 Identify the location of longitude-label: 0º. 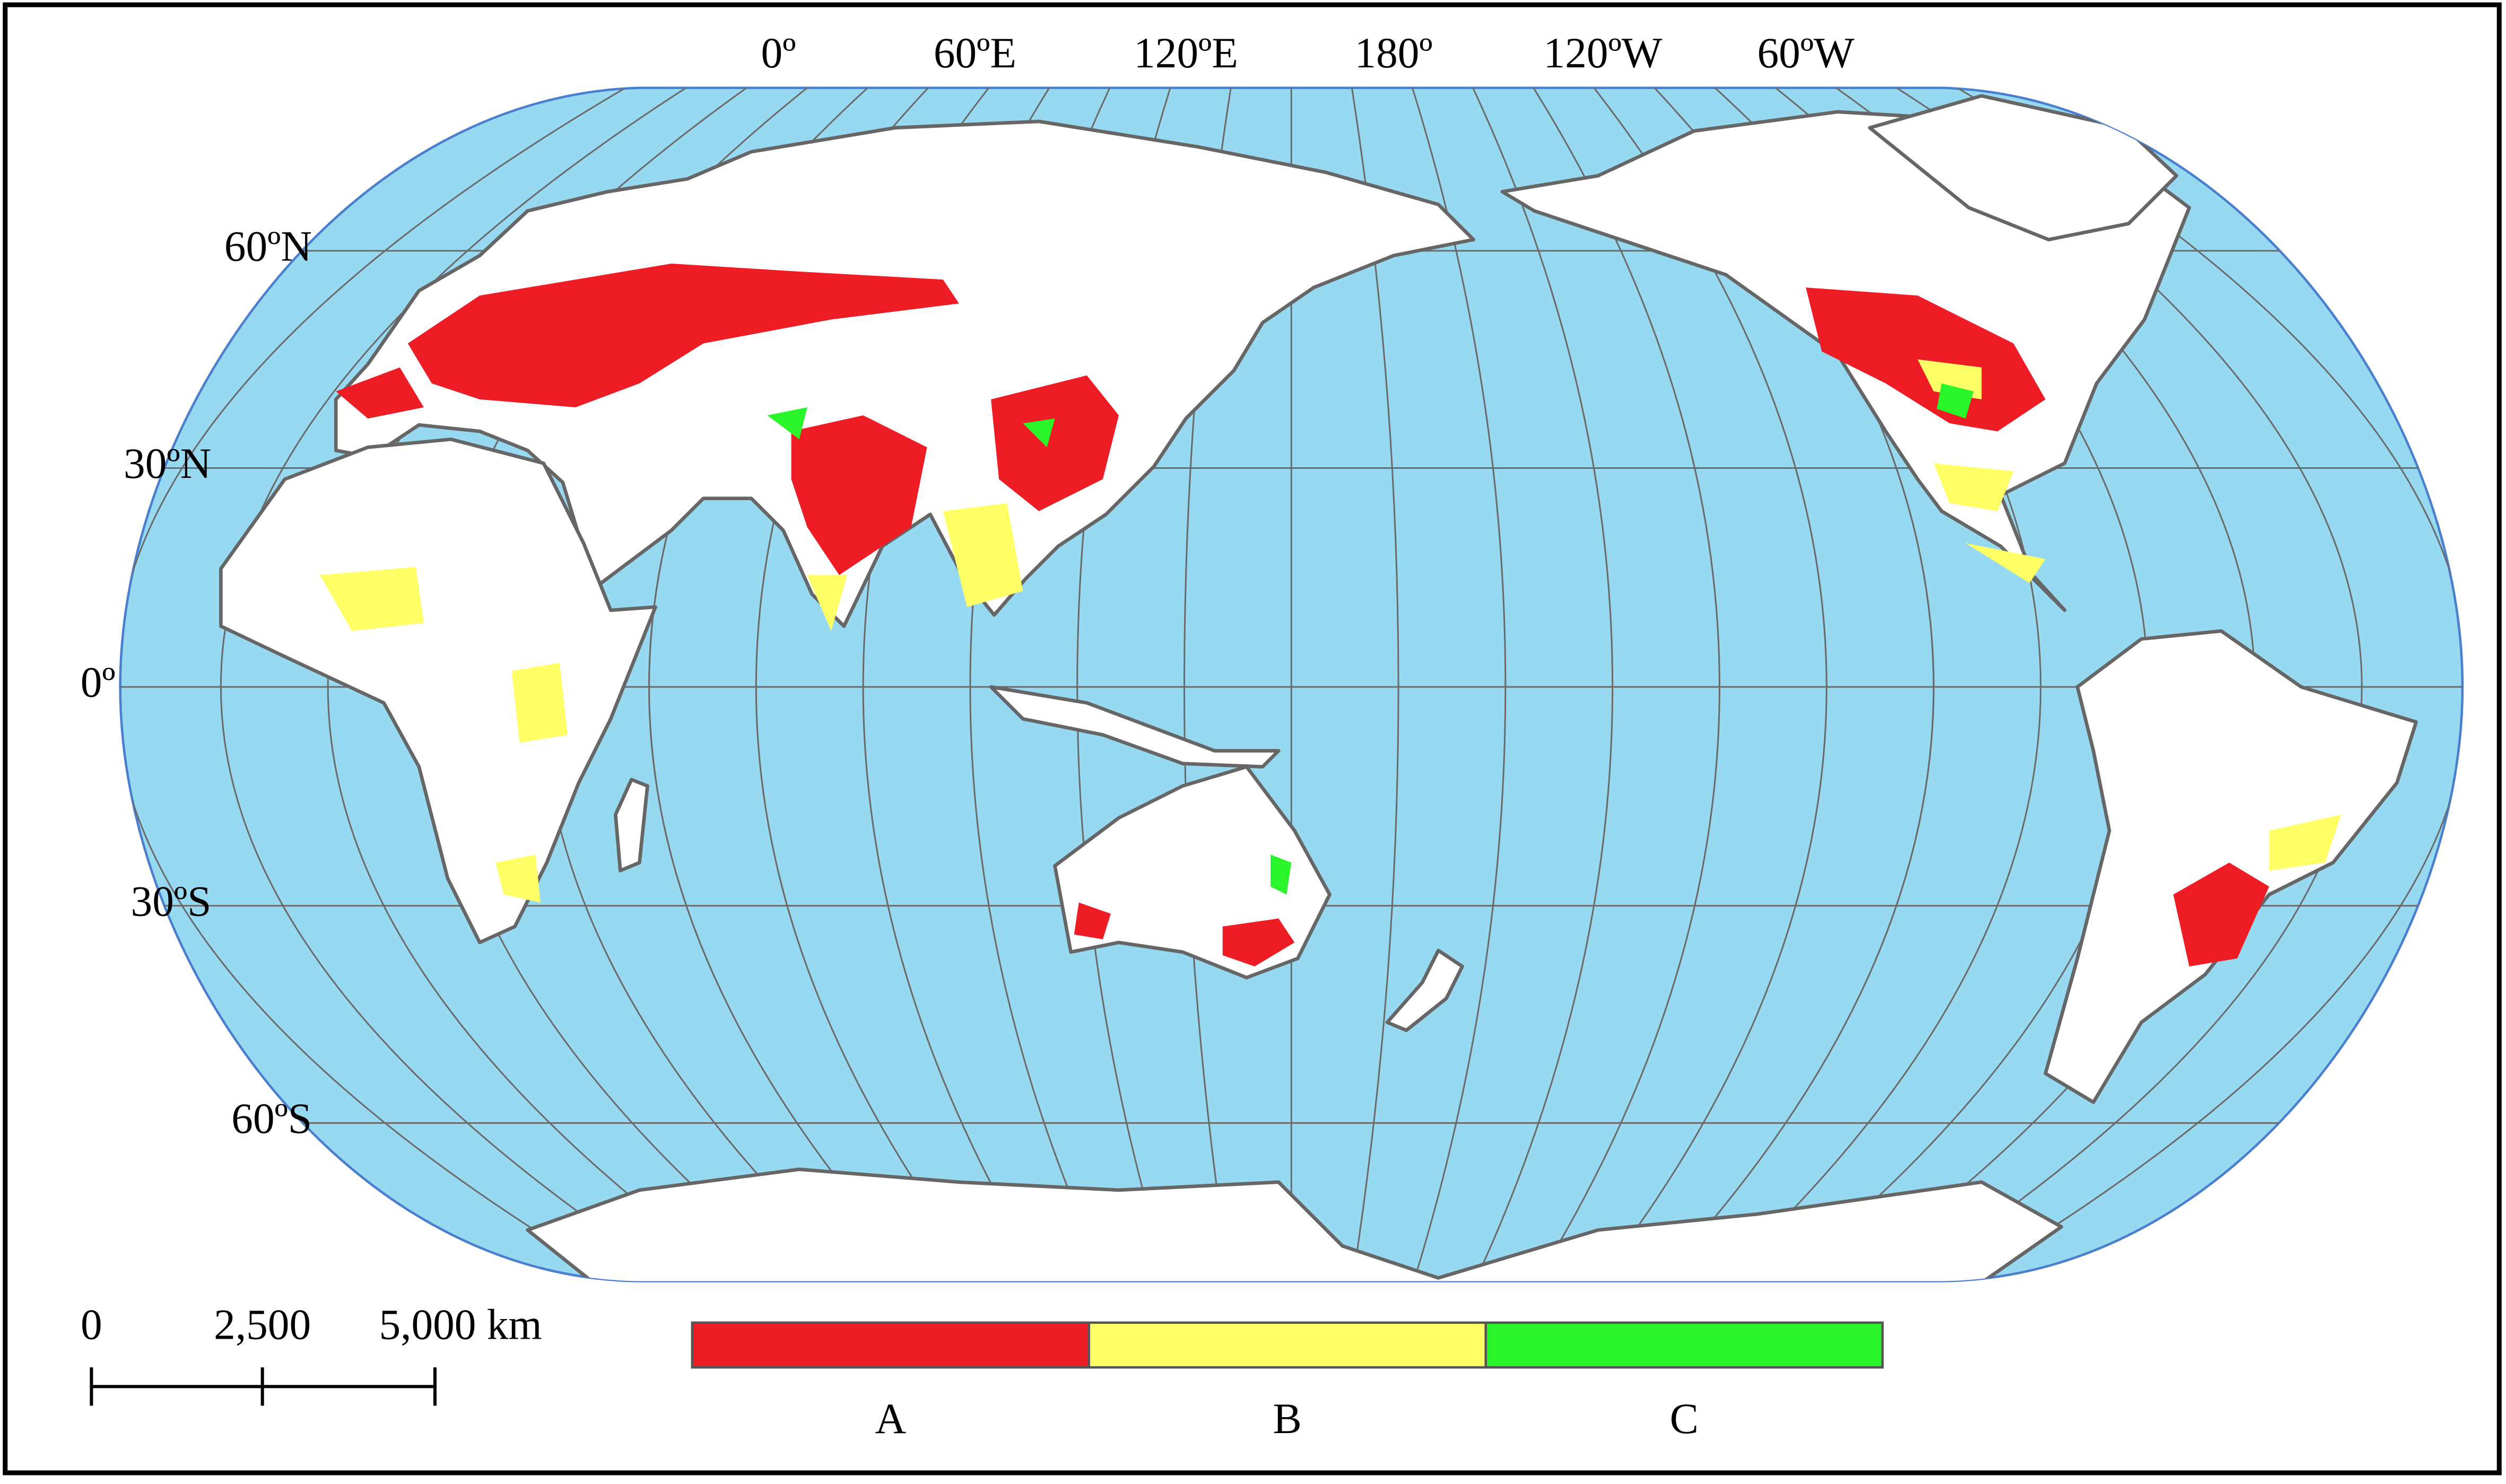
(779, 53).